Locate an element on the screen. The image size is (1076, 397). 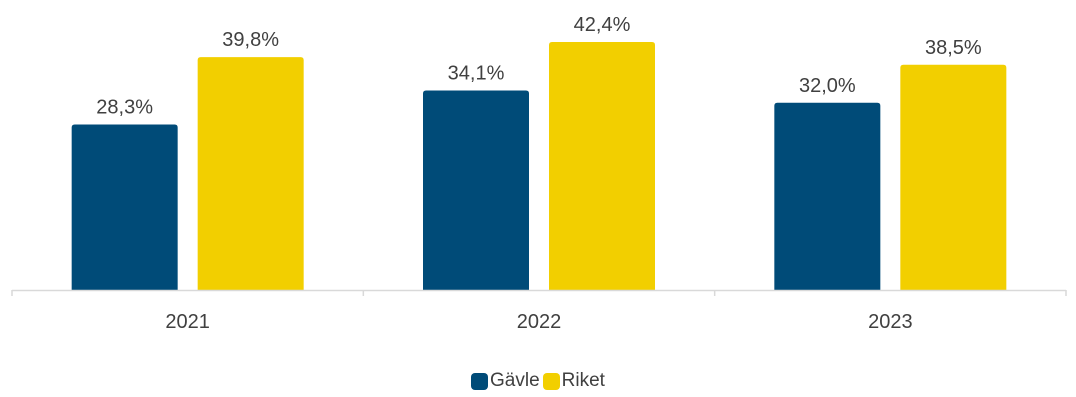
data-label-gavle-2022: 34,1% is located at coordinates (476, 74).